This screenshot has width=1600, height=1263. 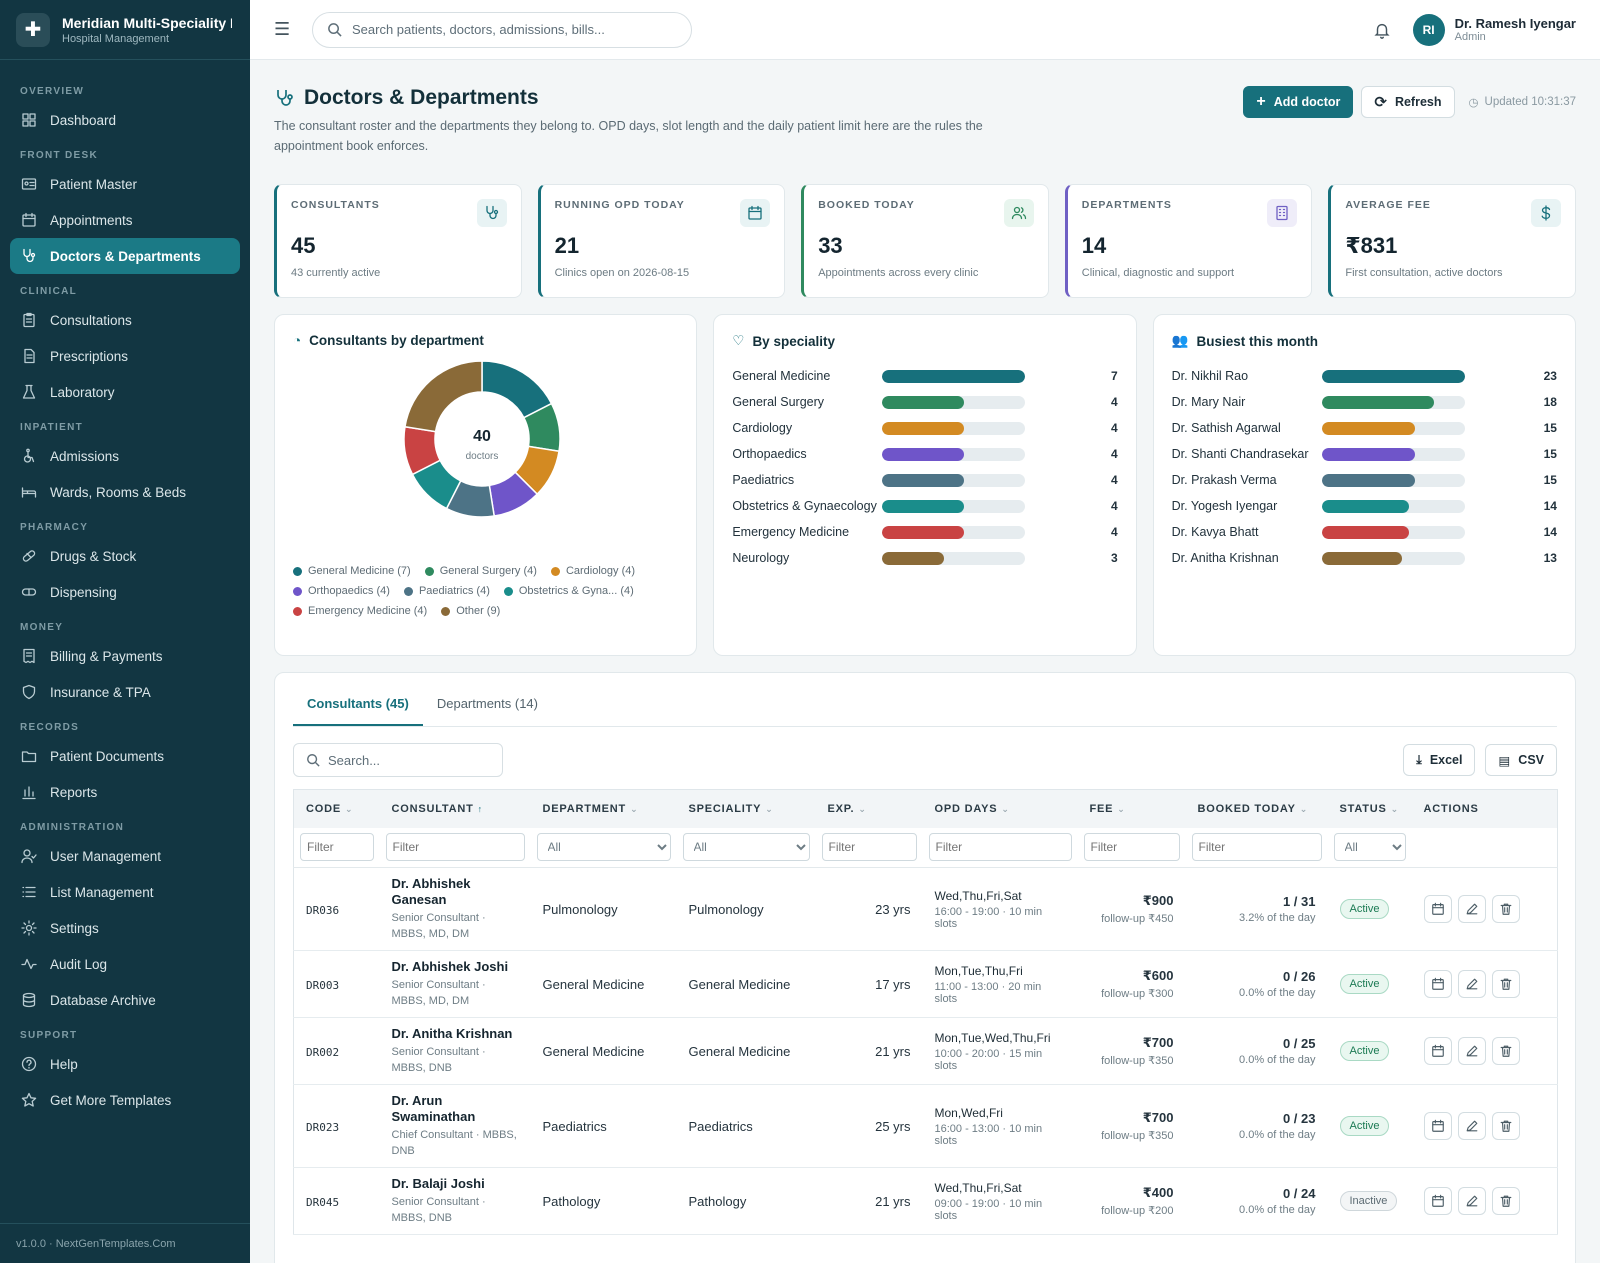 I want to click on follow-up-fee: follow-up ₹350, so click(x=1137, y=1061).